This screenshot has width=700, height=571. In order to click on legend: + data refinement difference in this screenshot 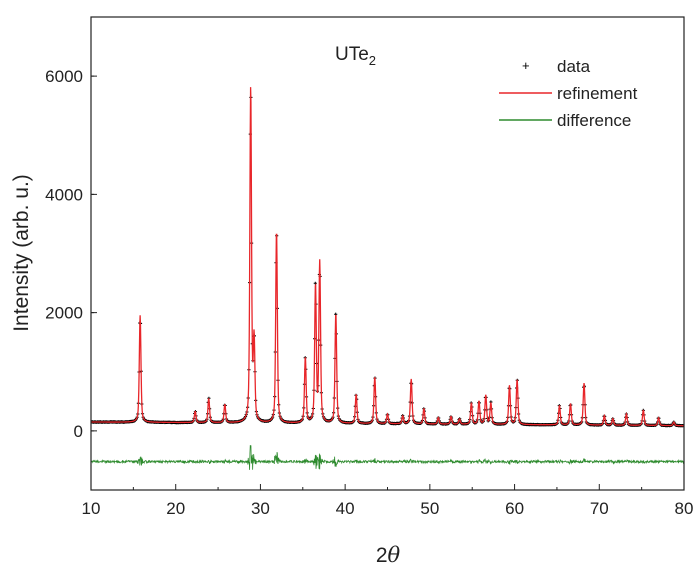, I will do `click(568, 93)`.